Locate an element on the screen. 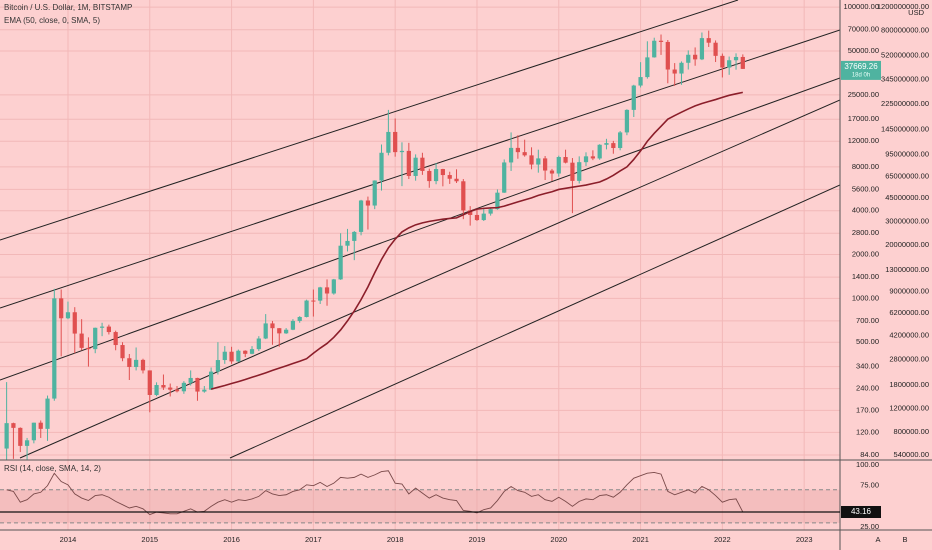  x-tick-label: 2022 is located at coordinates (722, 539).